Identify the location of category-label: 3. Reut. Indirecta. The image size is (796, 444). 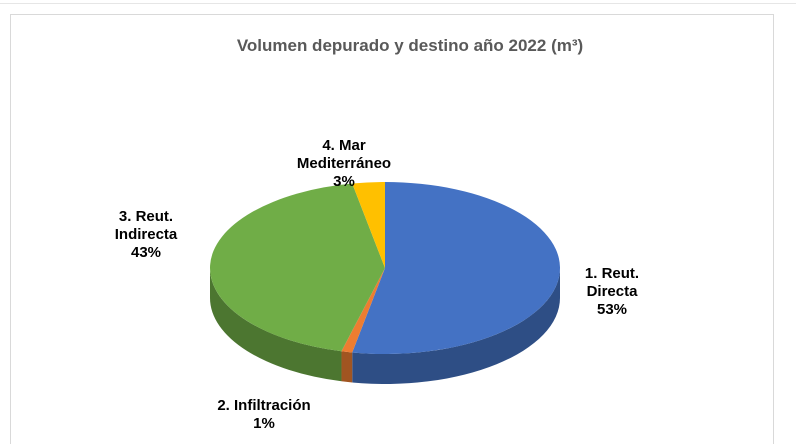
(146, 225).